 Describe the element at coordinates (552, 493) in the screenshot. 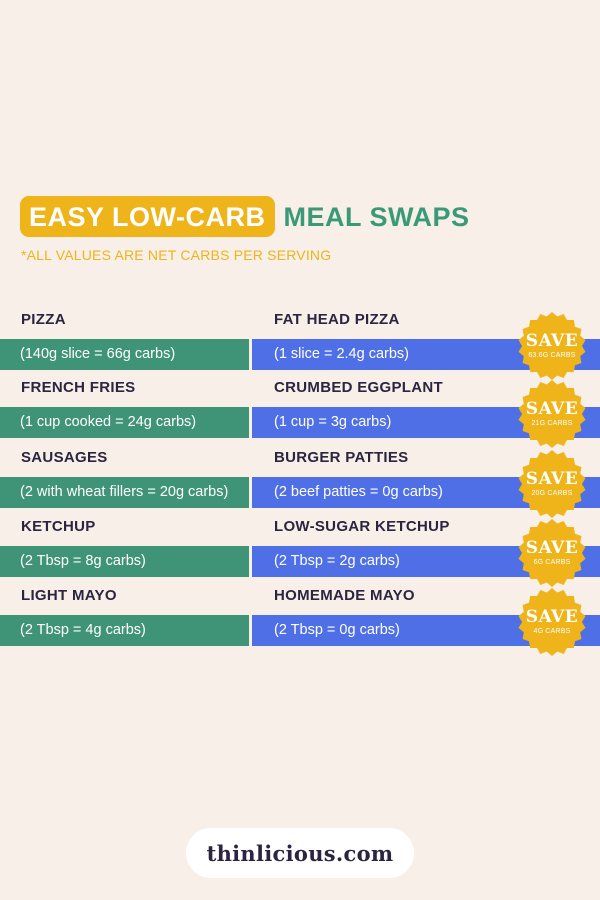

I see `badge-amount: 20G CARBS` at that location.